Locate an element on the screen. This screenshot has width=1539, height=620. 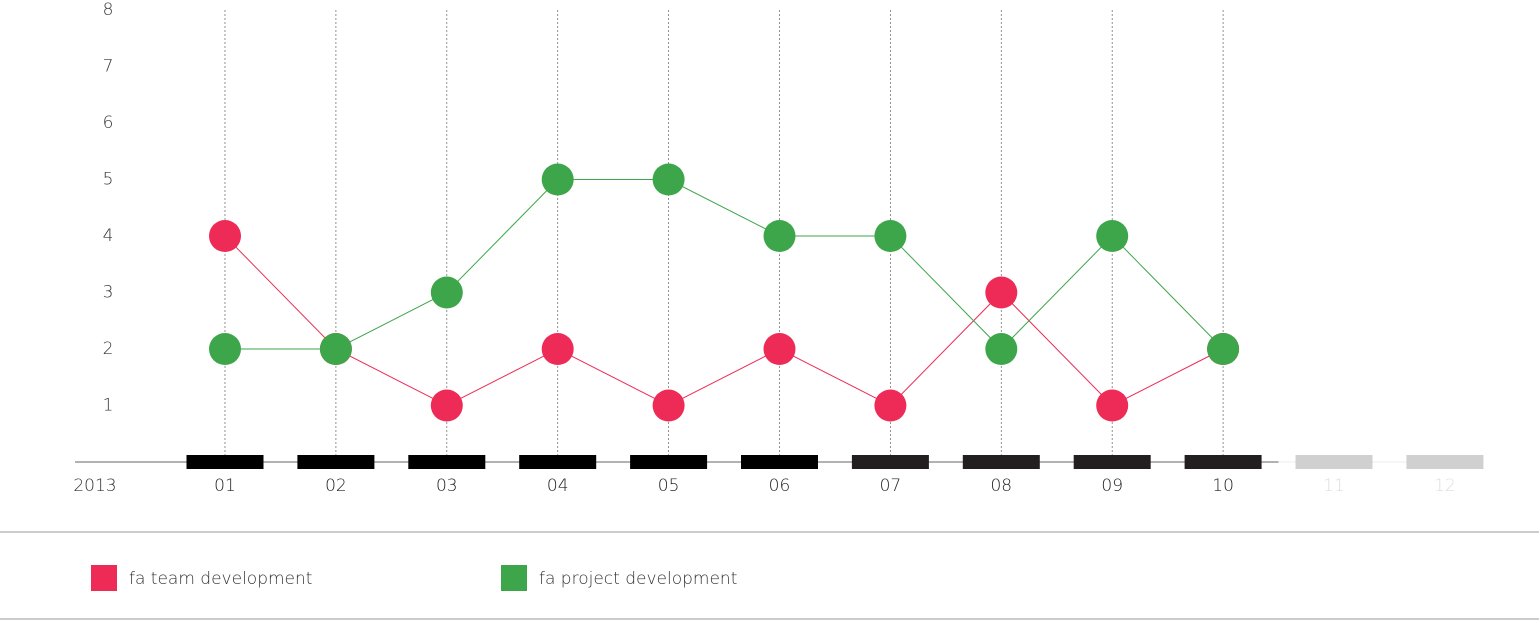
x-tick-label: 04 is located at coordinates (558, 486).